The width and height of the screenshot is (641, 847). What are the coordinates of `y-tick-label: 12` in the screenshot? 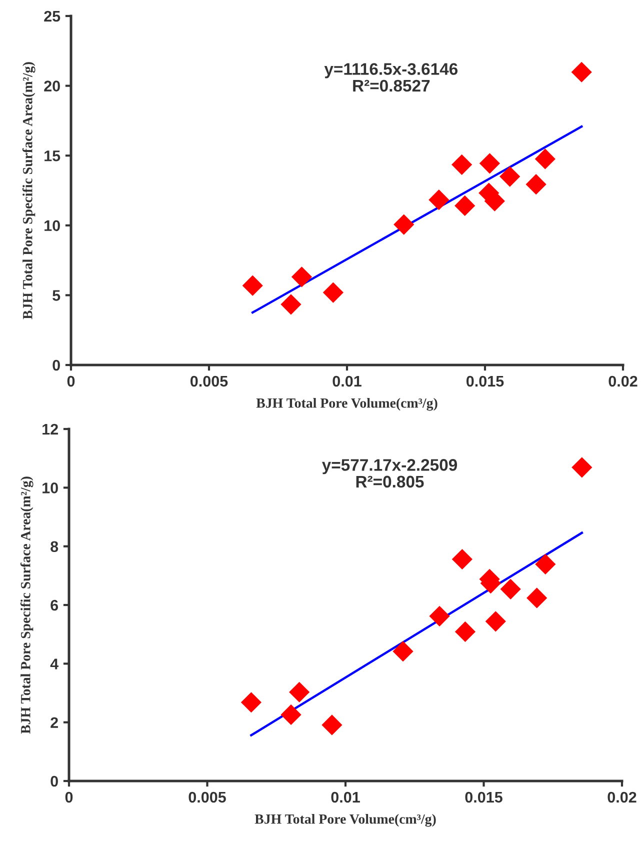 It's located at (50, 429).